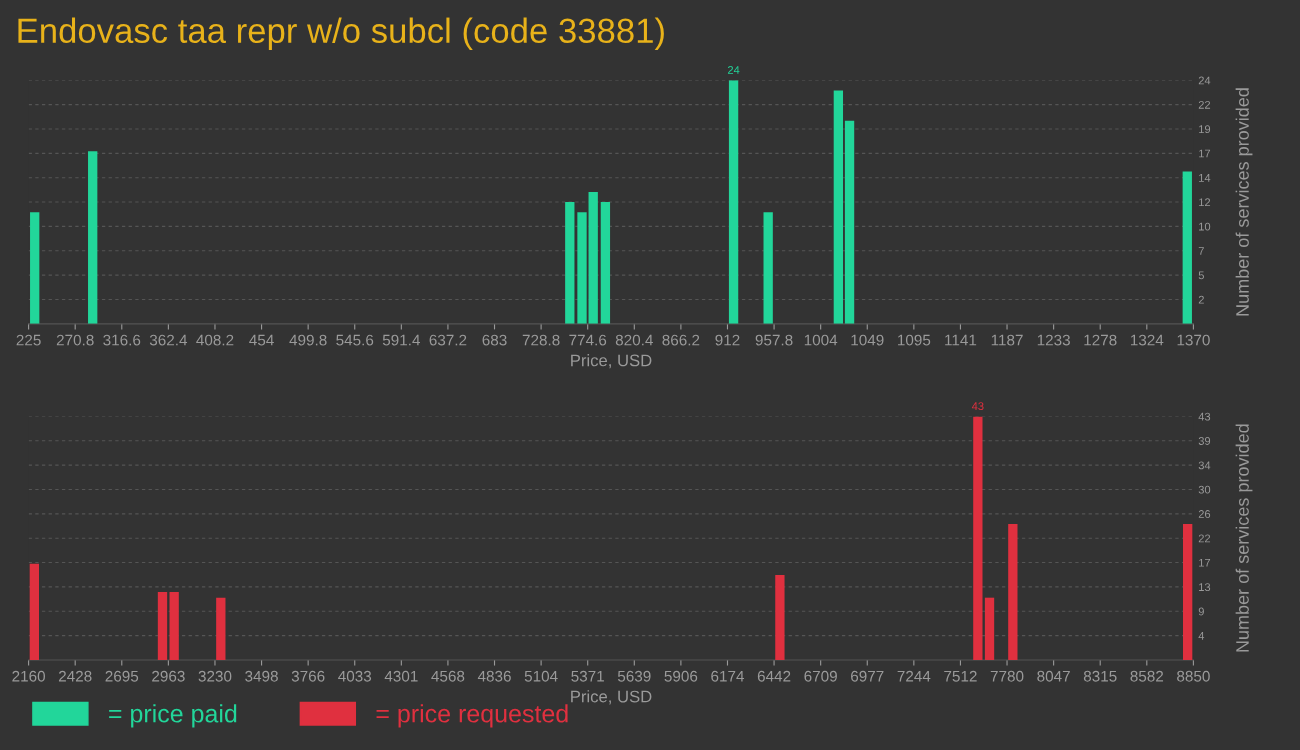 The height and width of the screenshot is (750, 1300). What do you see at coordinates (634, 676) in the screenshot?
I see `x-tick-label: 5639` at bounding box center [634, 676].